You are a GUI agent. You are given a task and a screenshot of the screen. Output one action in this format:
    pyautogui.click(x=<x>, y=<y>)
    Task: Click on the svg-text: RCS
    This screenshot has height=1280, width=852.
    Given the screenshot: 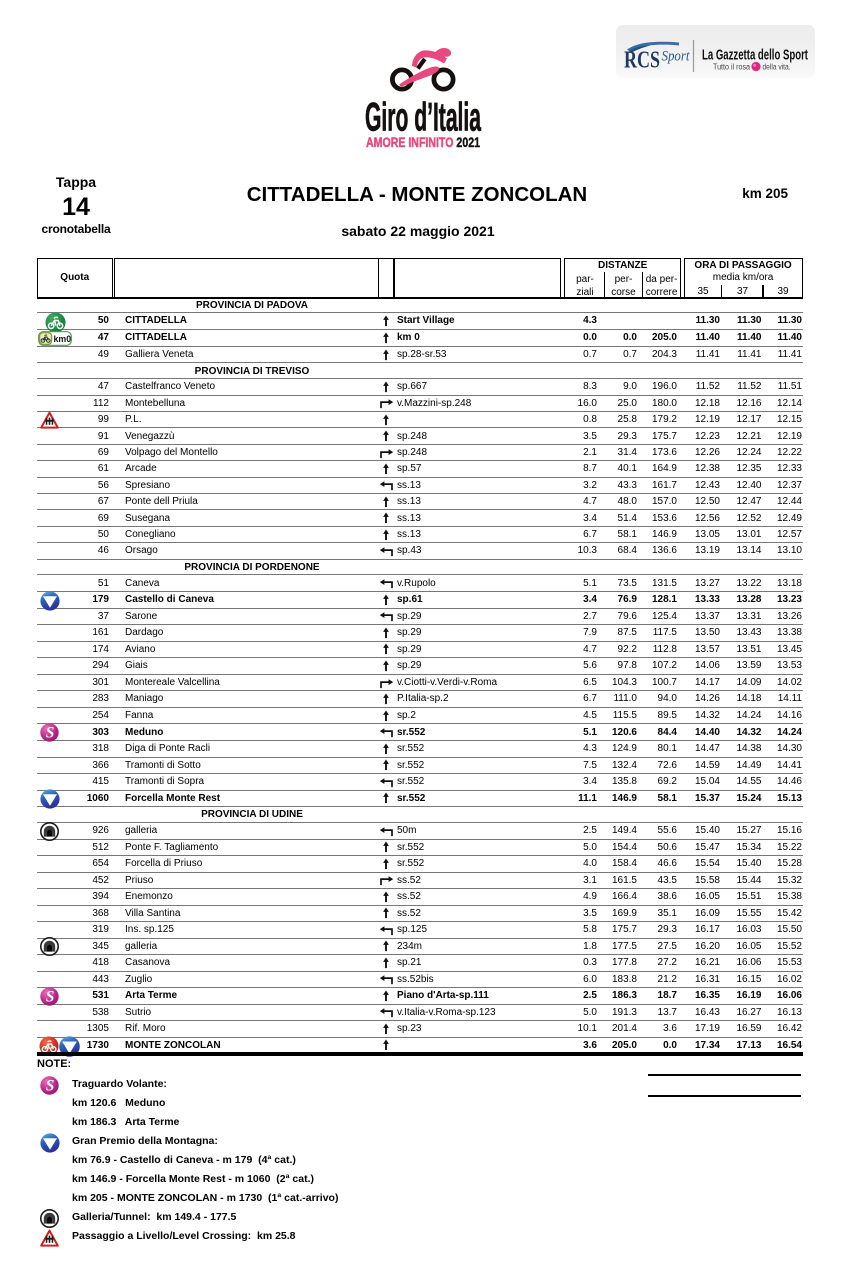 What is the action you would take?
    pyautogui.click(x=642, y=60)
    